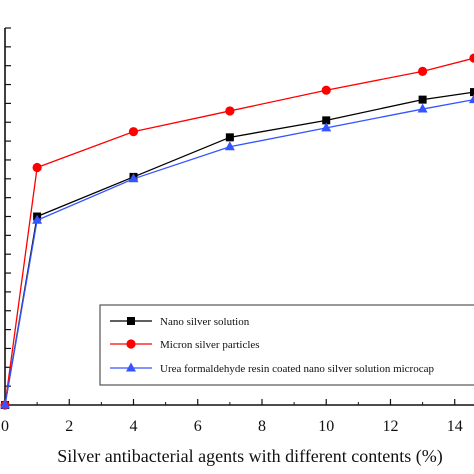 This screenshot has width=474, height=474. Describe the element at coordinates (205, 322) in the screenshot. I see `legend-label: Nano silver solution` at that location.